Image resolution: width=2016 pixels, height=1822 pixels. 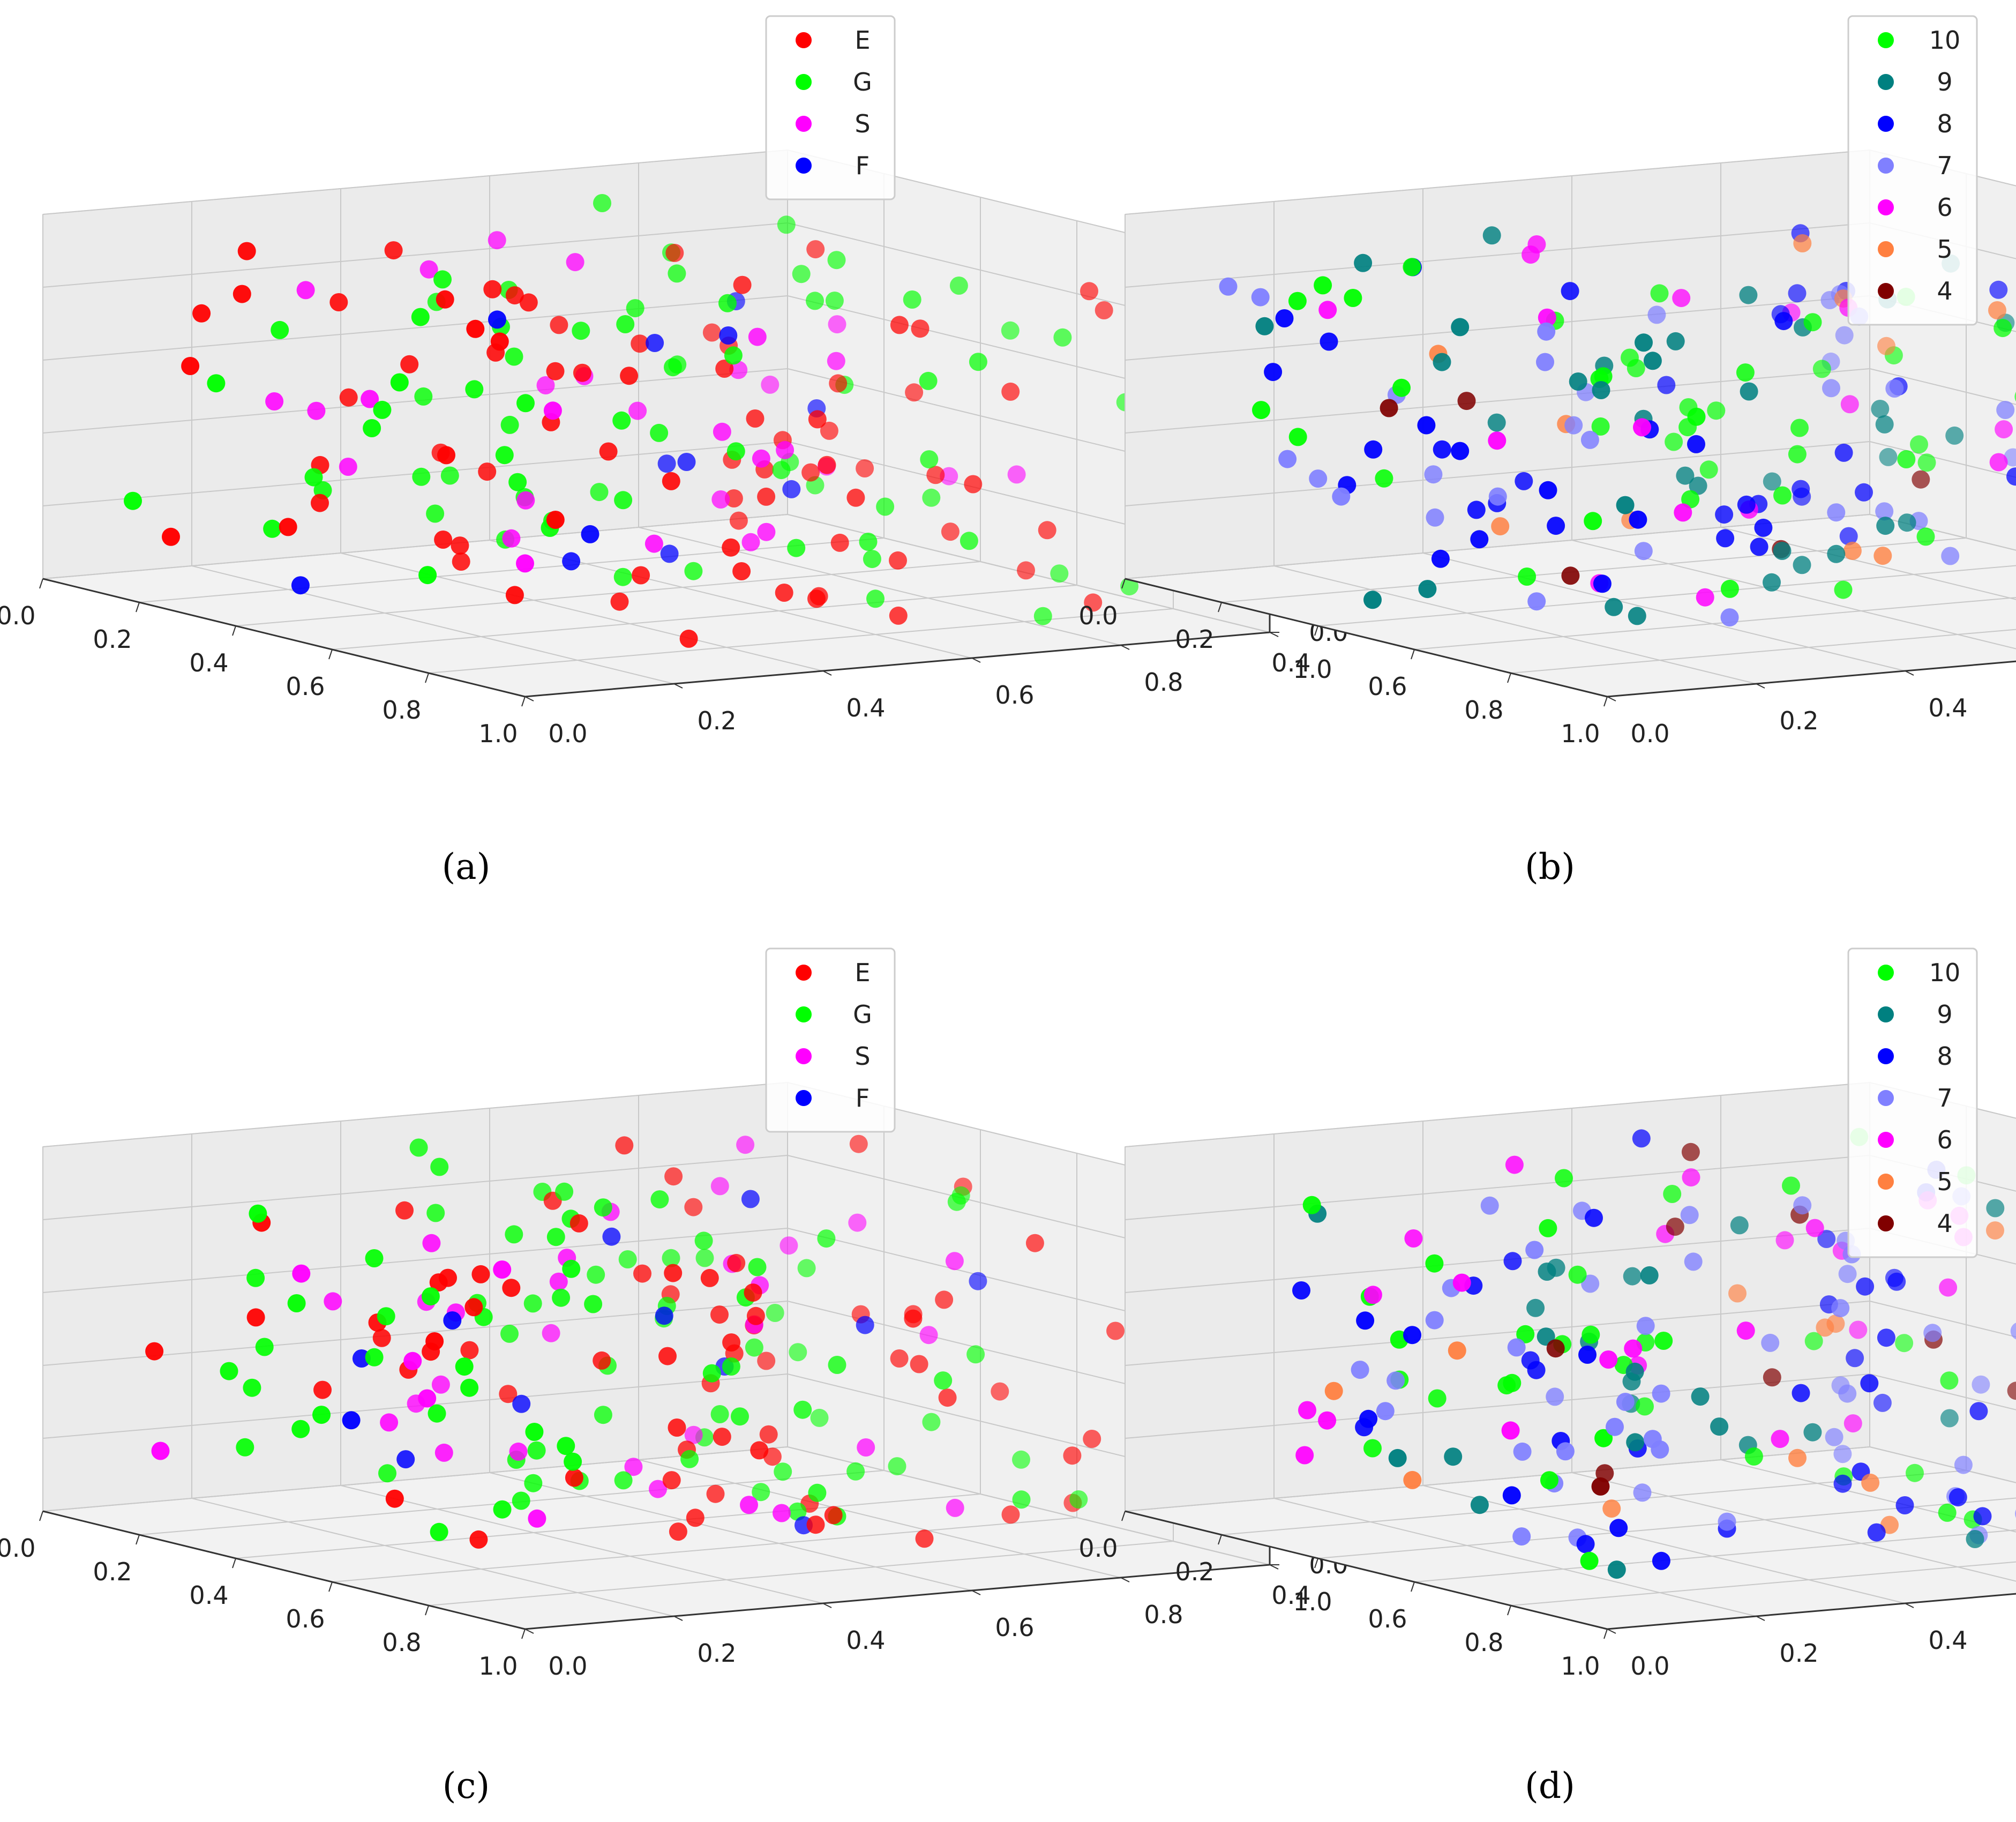 What do you see at coordinates (1945, 40) in the screenshot?
I see `legend-label-b-10: 10` at bounding box center [1945, 40].